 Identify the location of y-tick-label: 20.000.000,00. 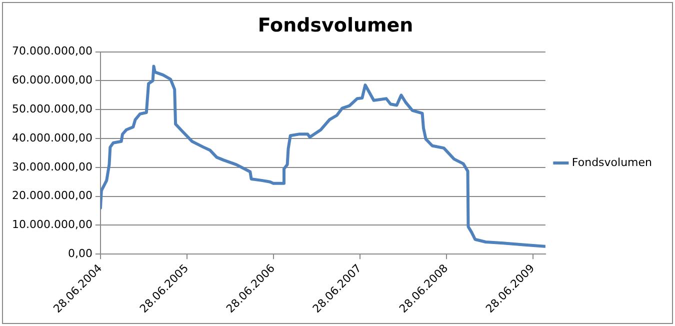
(52, 195).